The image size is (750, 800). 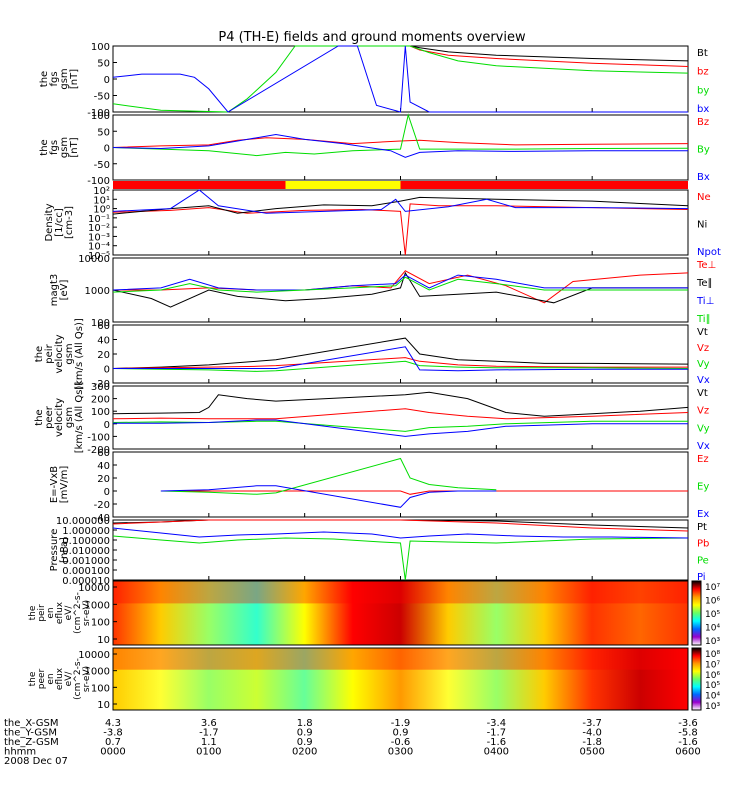 What do you see at coordinates (400, 363) in the screenshot?
I see `series-Vz-line` at bounding box center [400, 363].